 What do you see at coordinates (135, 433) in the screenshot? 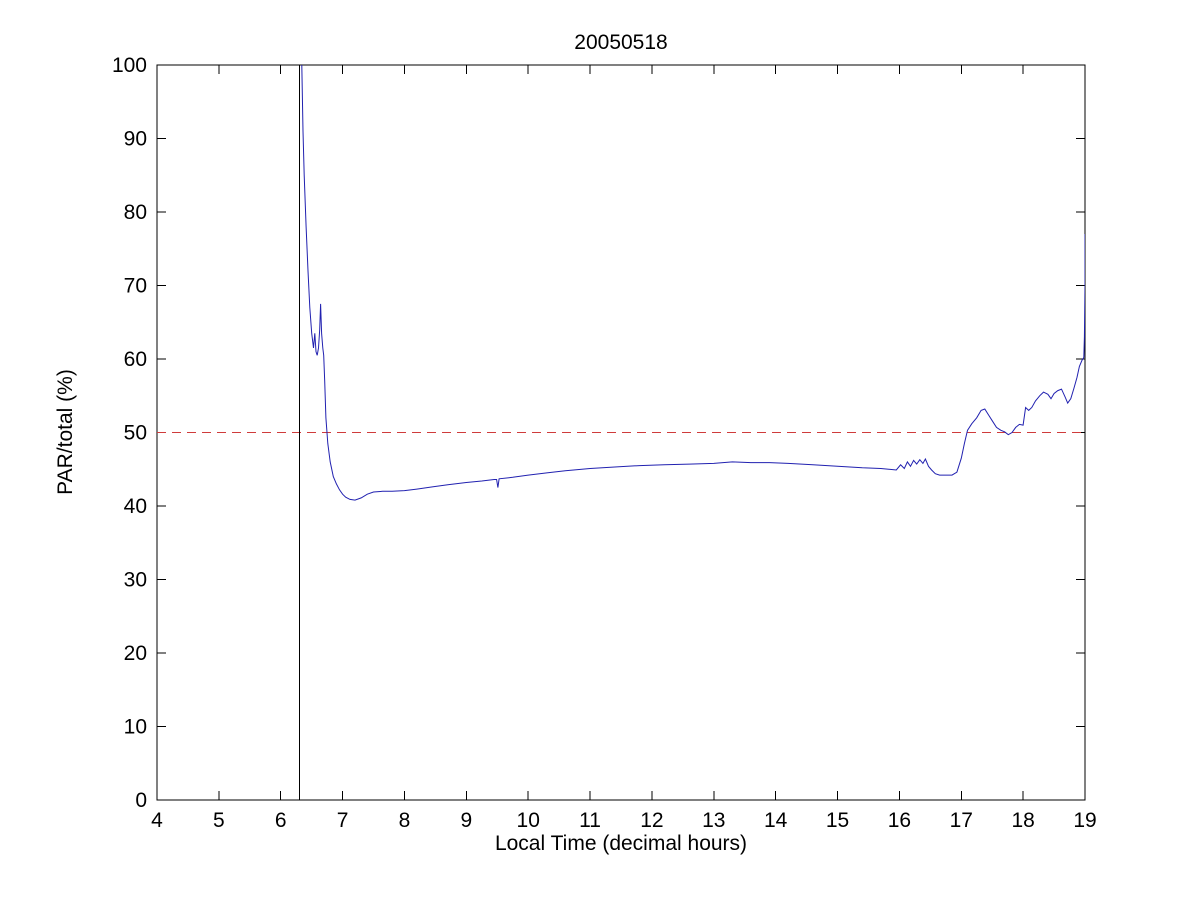
I see `y-tick-label: 50` at bounding box center [135, 433].